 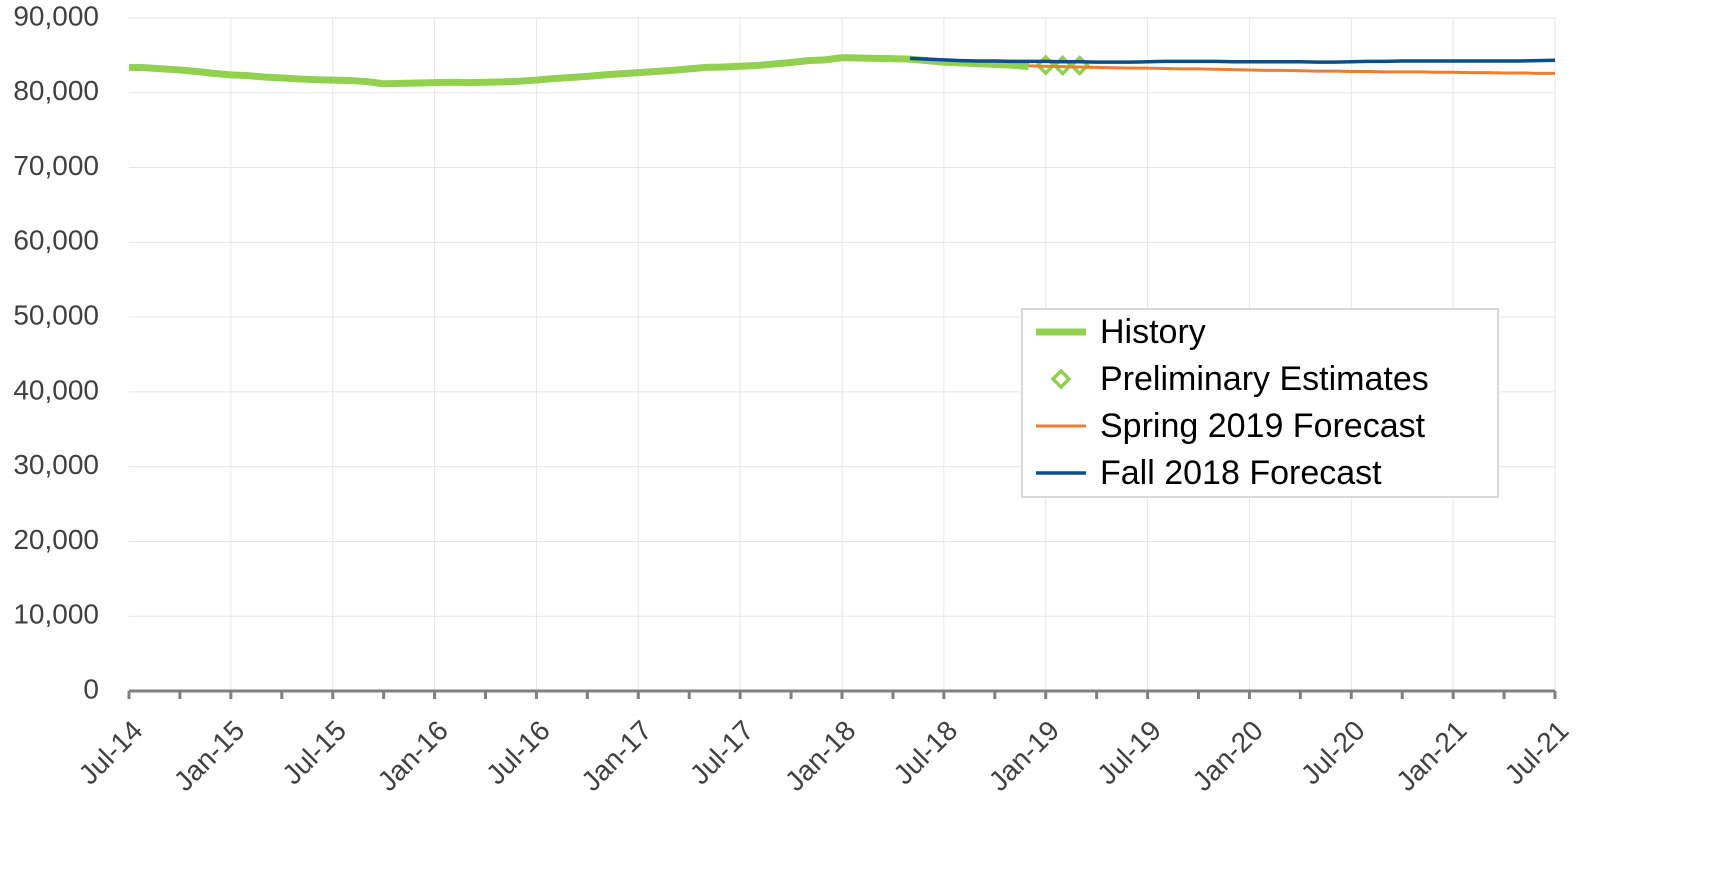 What do you see at coordinates (56, 240) in the screenshot?
I see `y-tick-label: 60,000` at bounding box center [56, 240].